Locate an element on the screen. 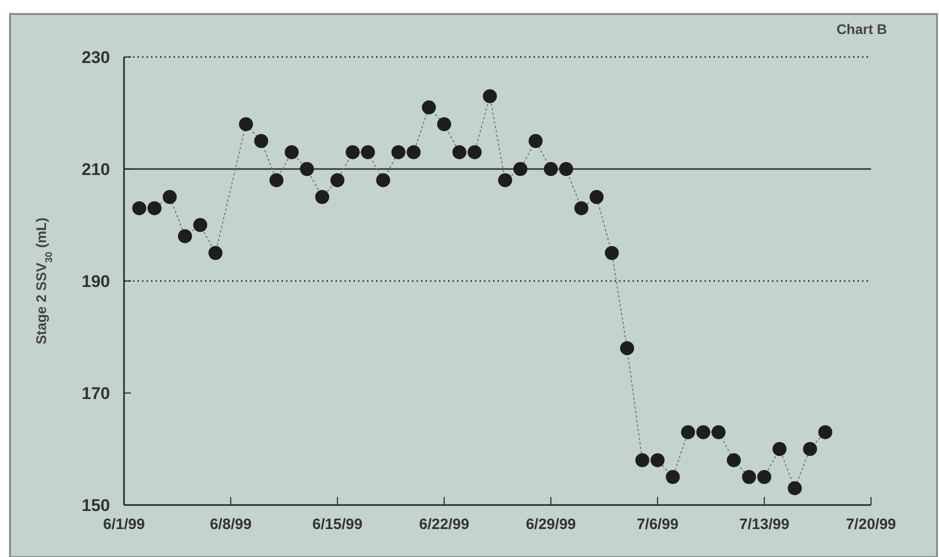 This screenshot has width=939, height=557. chart-title: Chart B is located at coordinates (861, 29).